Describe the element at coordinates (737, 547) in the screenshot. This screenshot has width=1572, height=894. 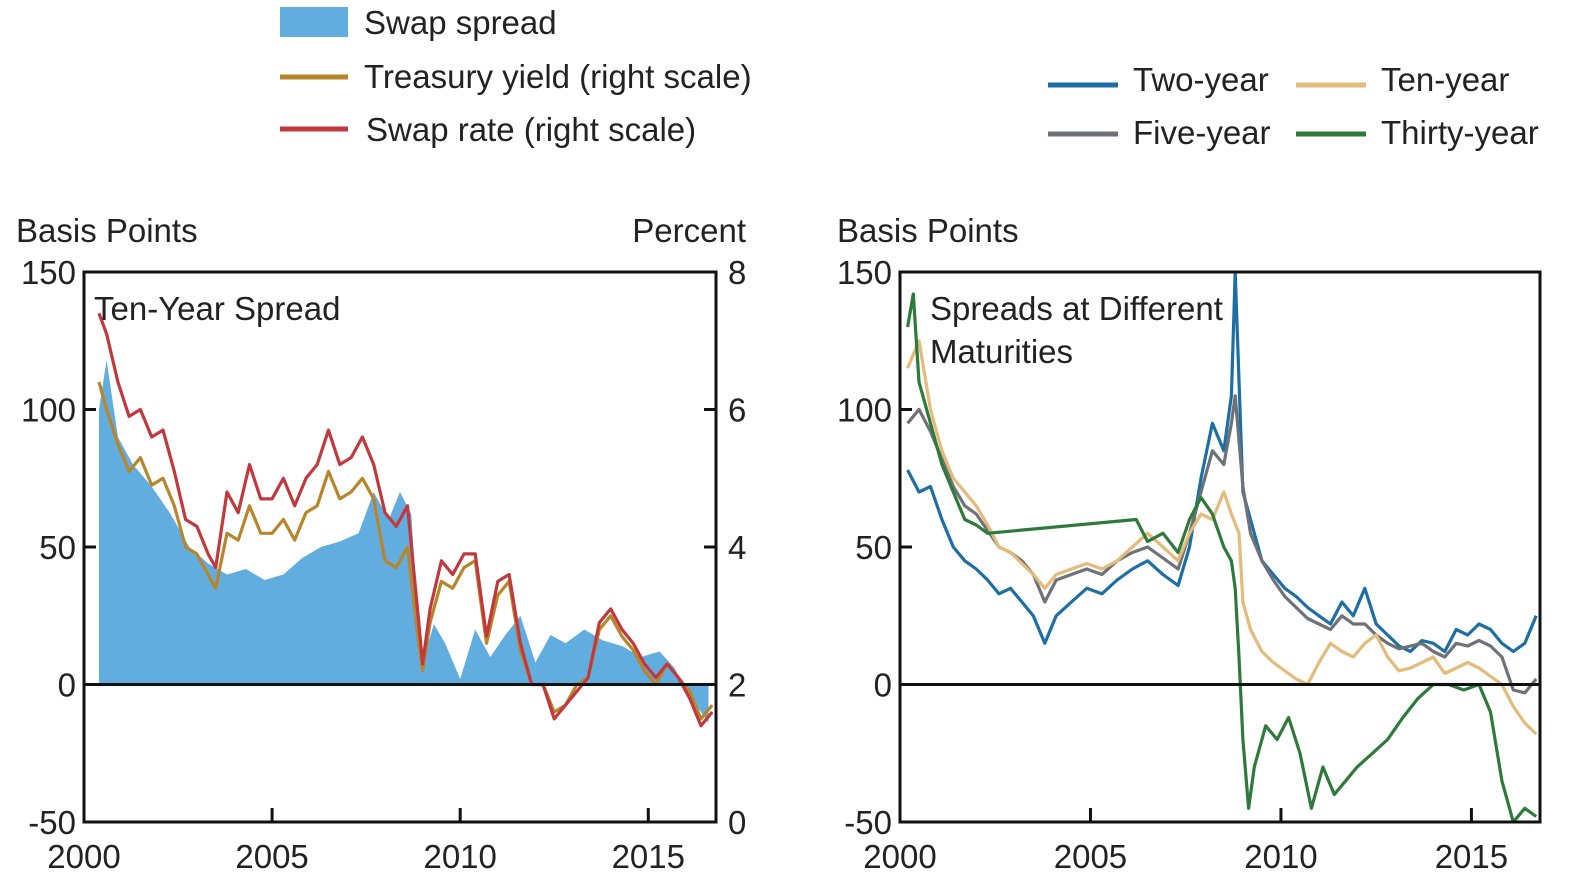
I see `left-chart-y-right-tick-label: 4` at that location.